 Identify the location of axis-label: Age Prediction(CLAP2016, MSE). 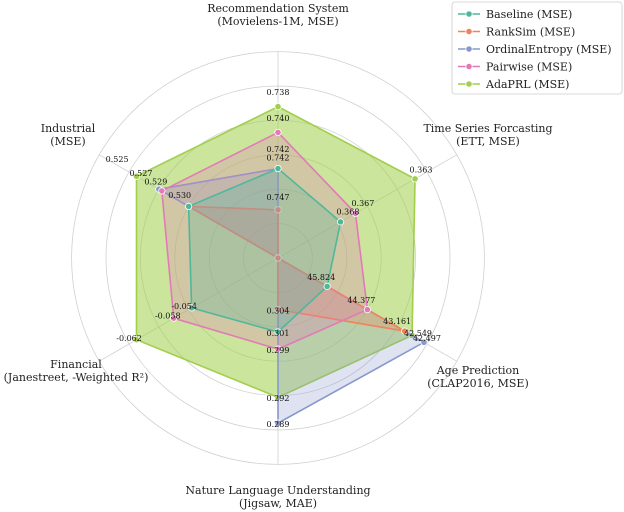
(477, 377).